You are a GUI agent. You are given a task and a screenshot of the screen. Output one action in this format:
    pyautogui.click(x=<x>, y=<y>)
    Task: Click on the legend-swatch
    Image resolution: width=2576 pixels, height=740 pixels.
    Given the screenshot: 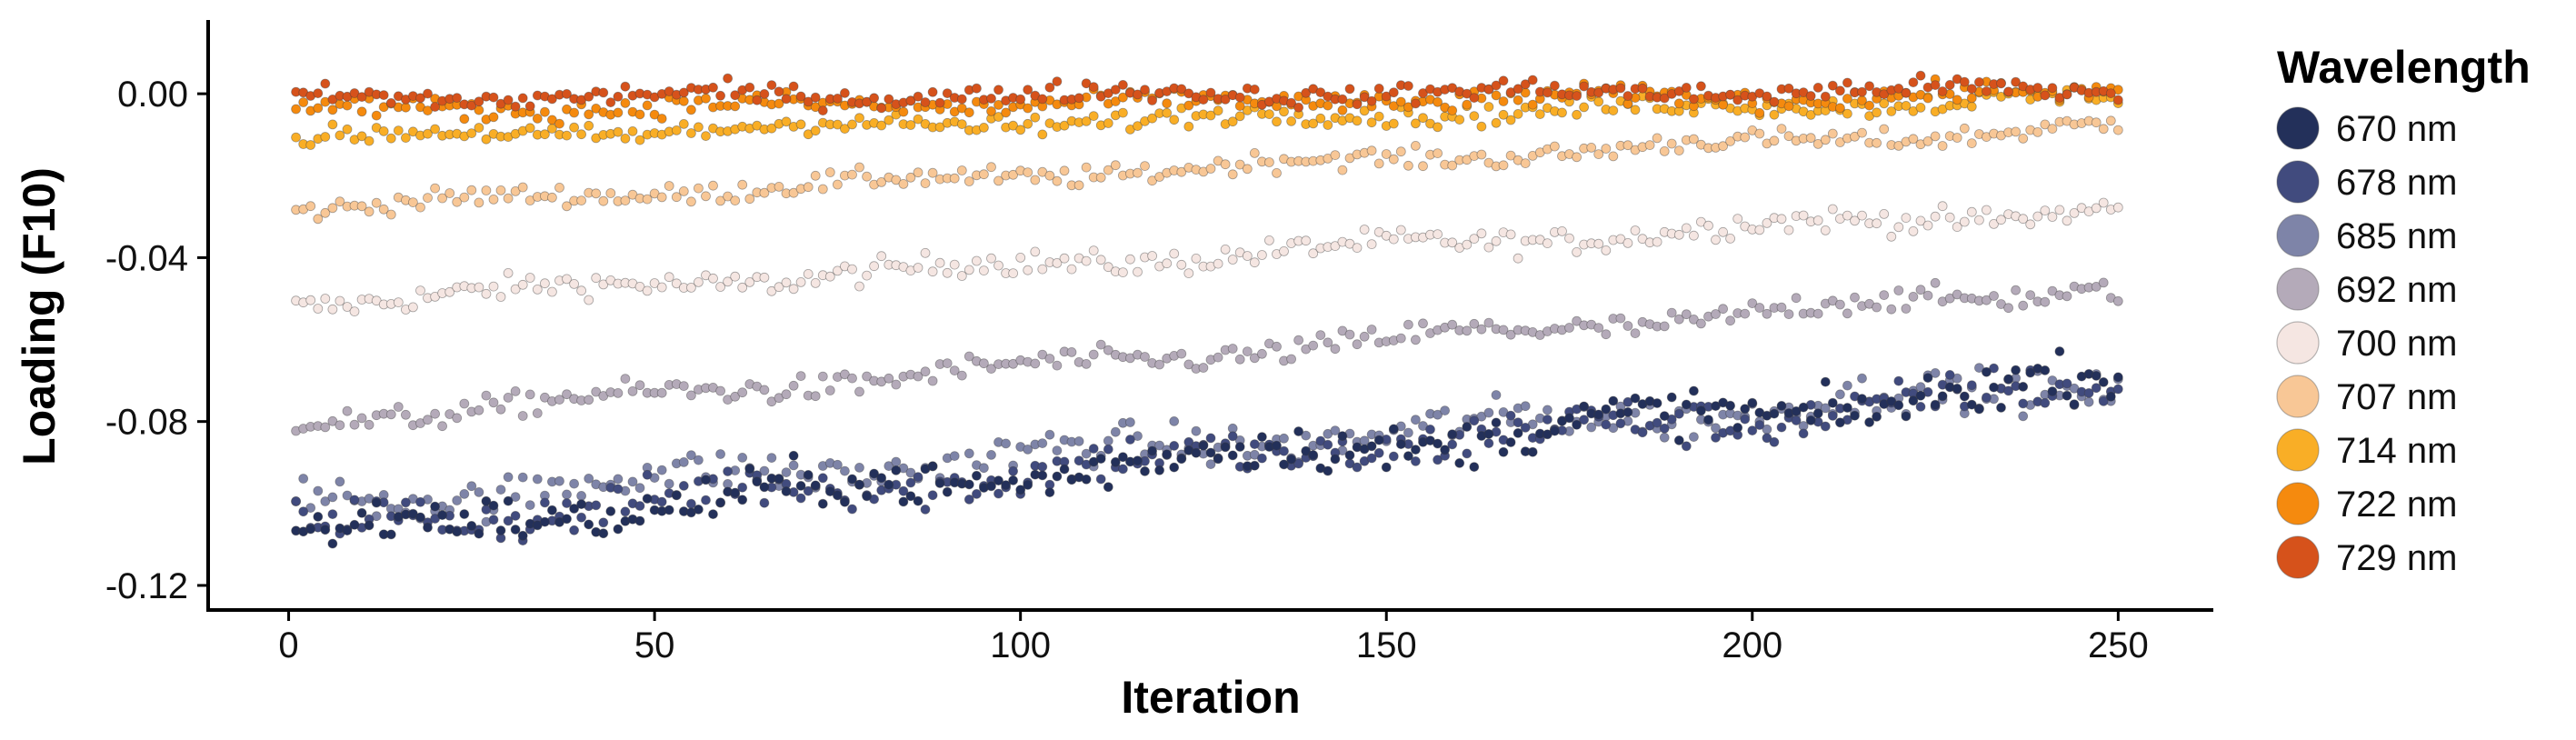 What is the action you would take?
    pyautogui.click(x=2298, y=289)
    